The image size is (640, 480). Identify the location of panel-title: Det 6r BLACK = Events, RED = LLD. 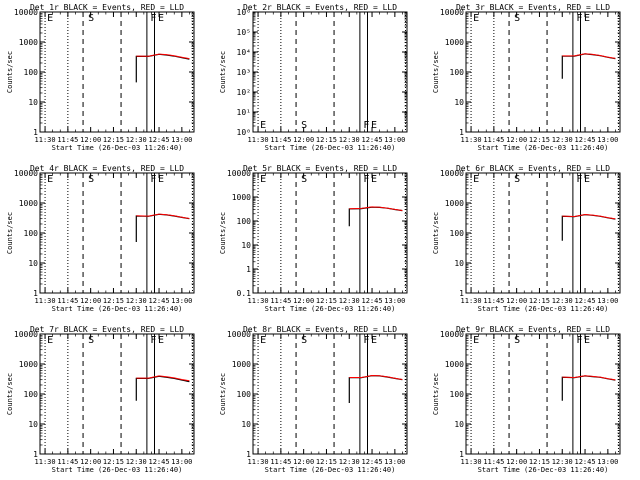
(533, 168).